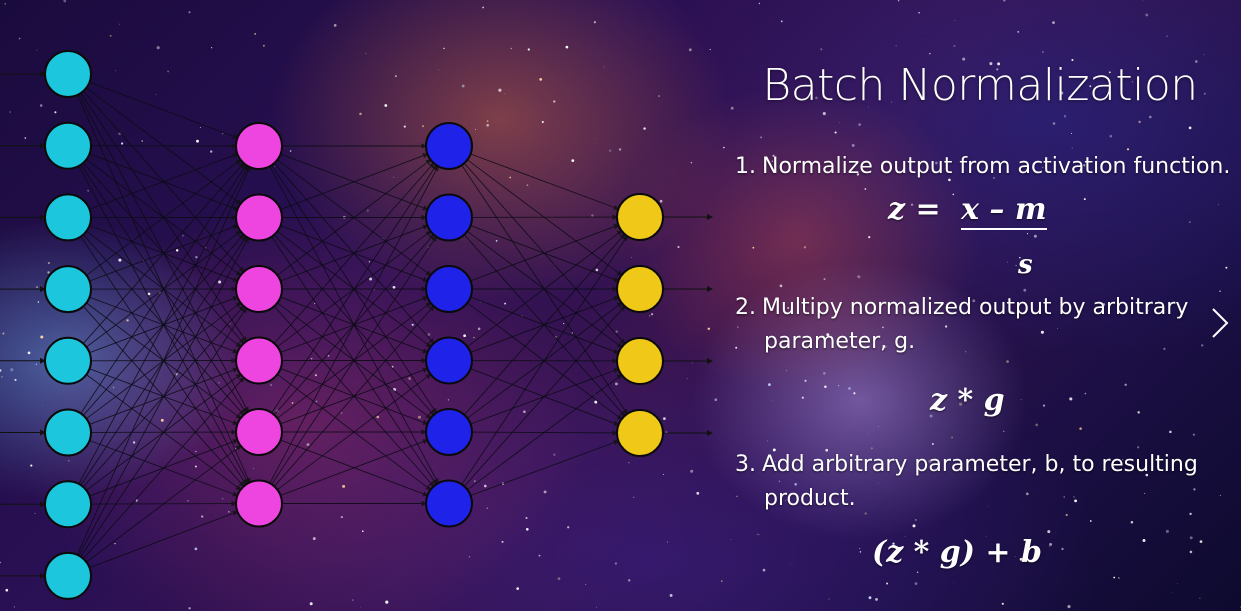 This screenshot has width=1241, height=611. I want to click on chevron-right-icon, so click(1220, 323).